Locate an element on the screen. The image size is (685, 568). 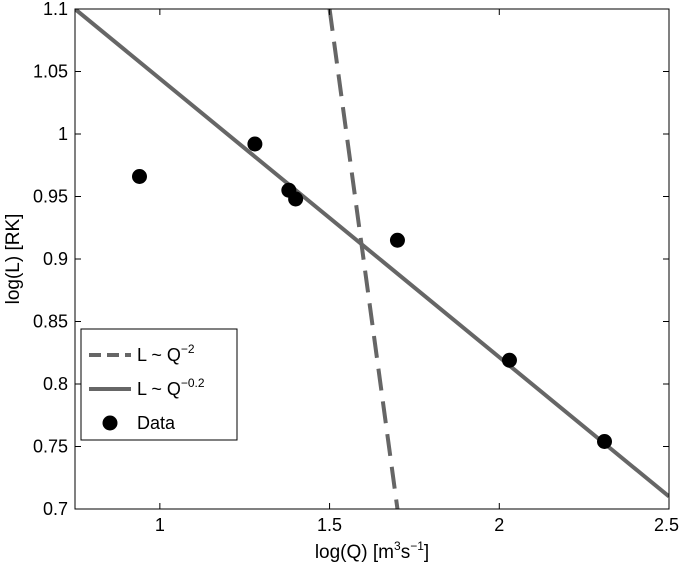
y-tick-label: 0.95 is located at coordinates (50, 197).